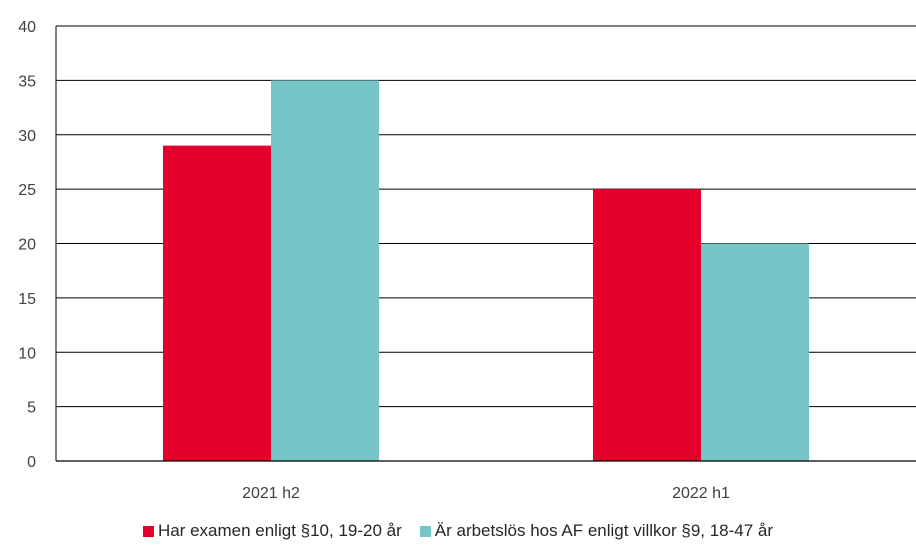 The height and width of the screenshot is (548, 916). Describe the element at coordinates (486, 493) in the screenshot. I see `x-axis-ticks: 2021 h2 2022 h1` at that location.